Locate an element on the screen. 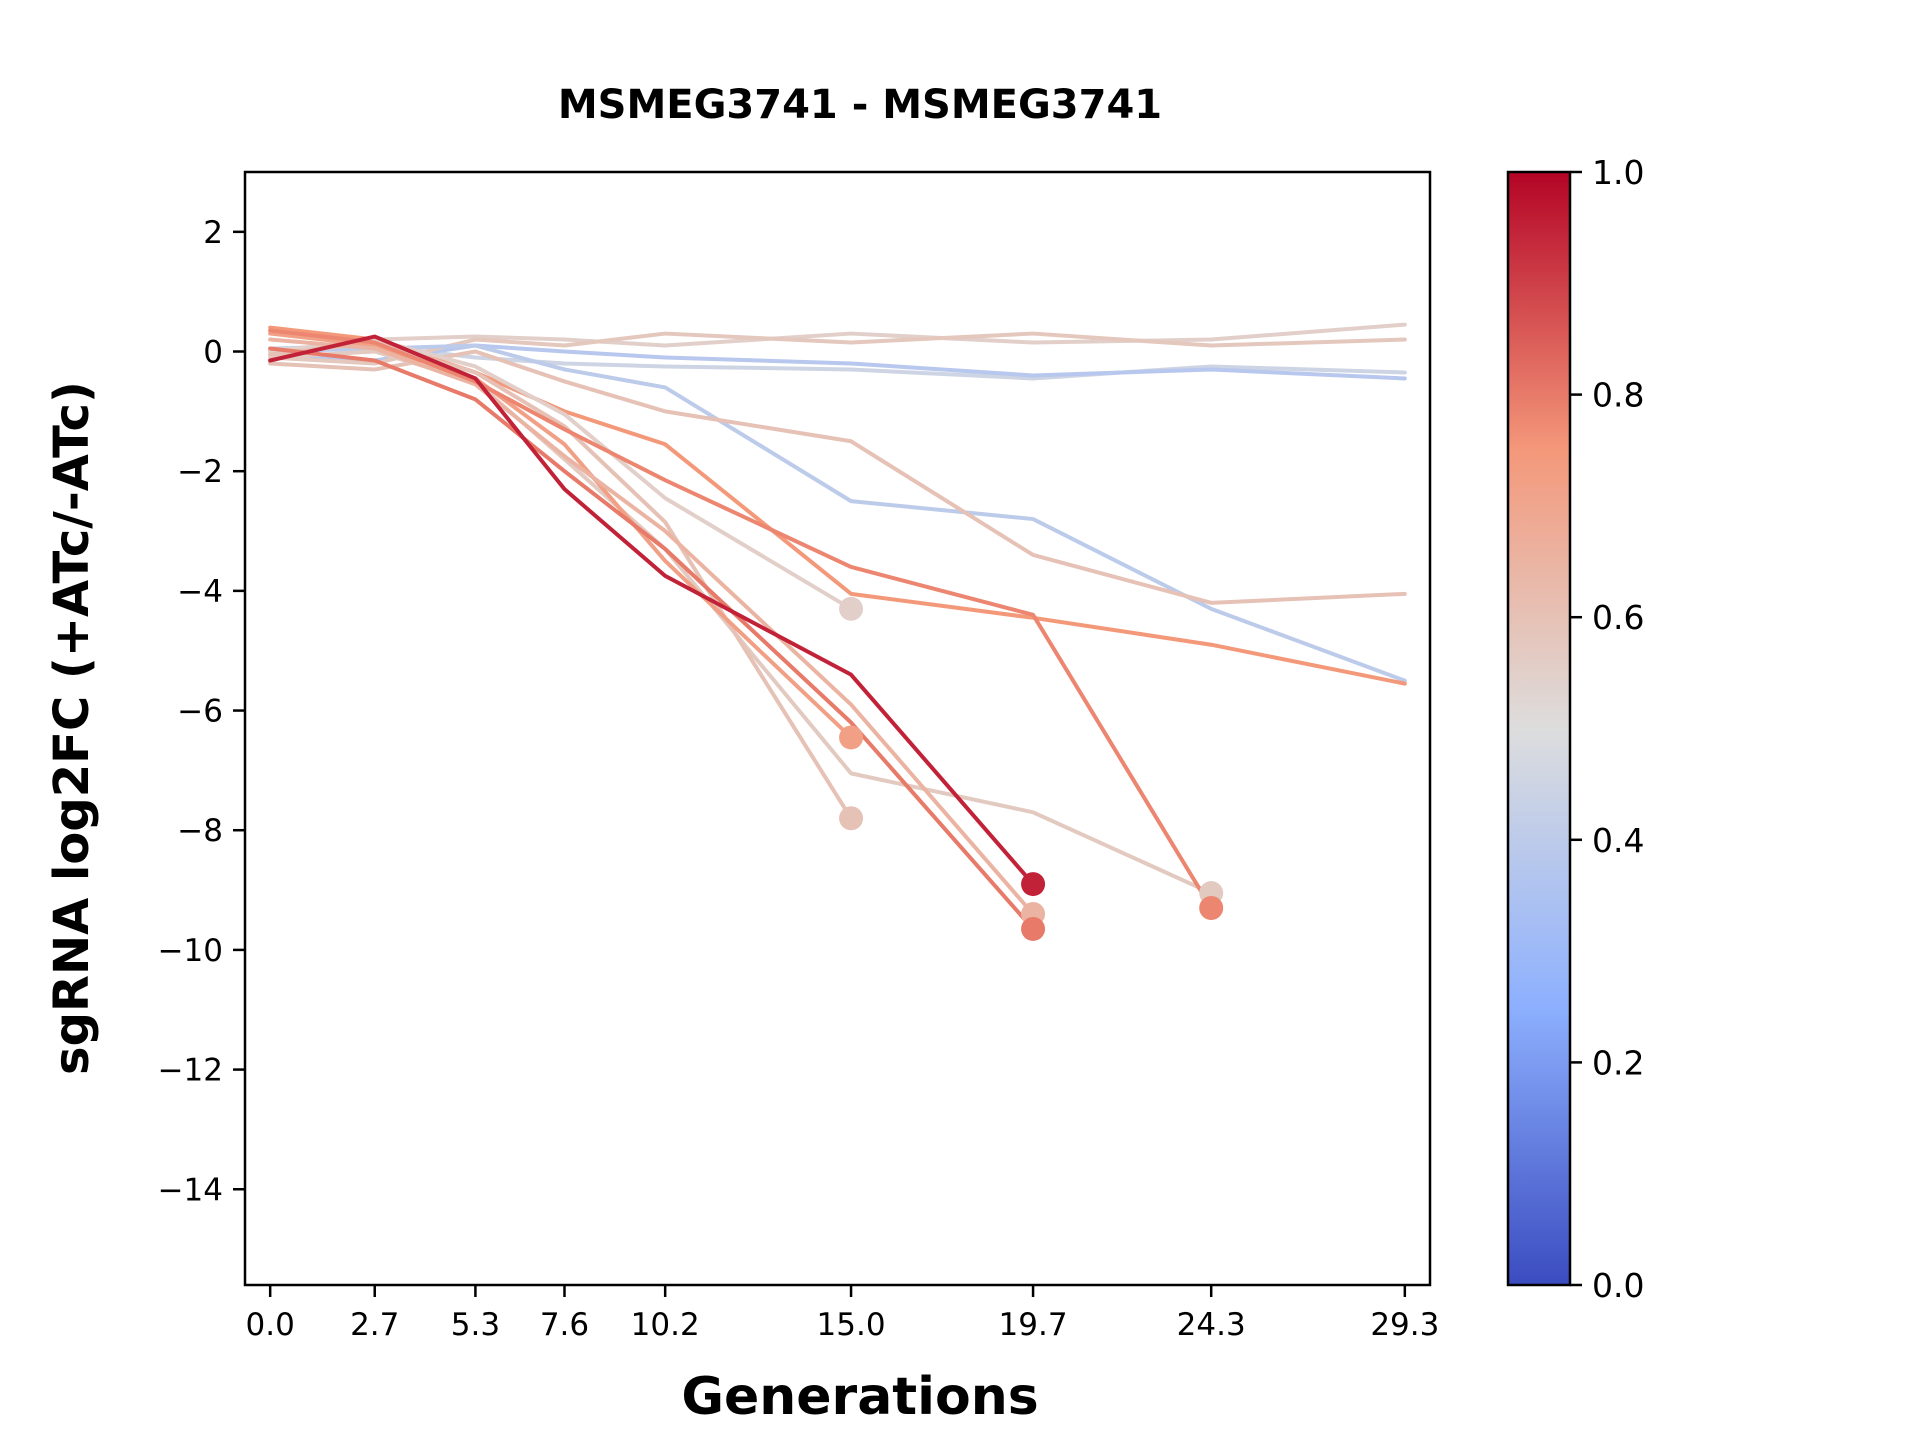  colorbar is located at coordinates (1539, 728).